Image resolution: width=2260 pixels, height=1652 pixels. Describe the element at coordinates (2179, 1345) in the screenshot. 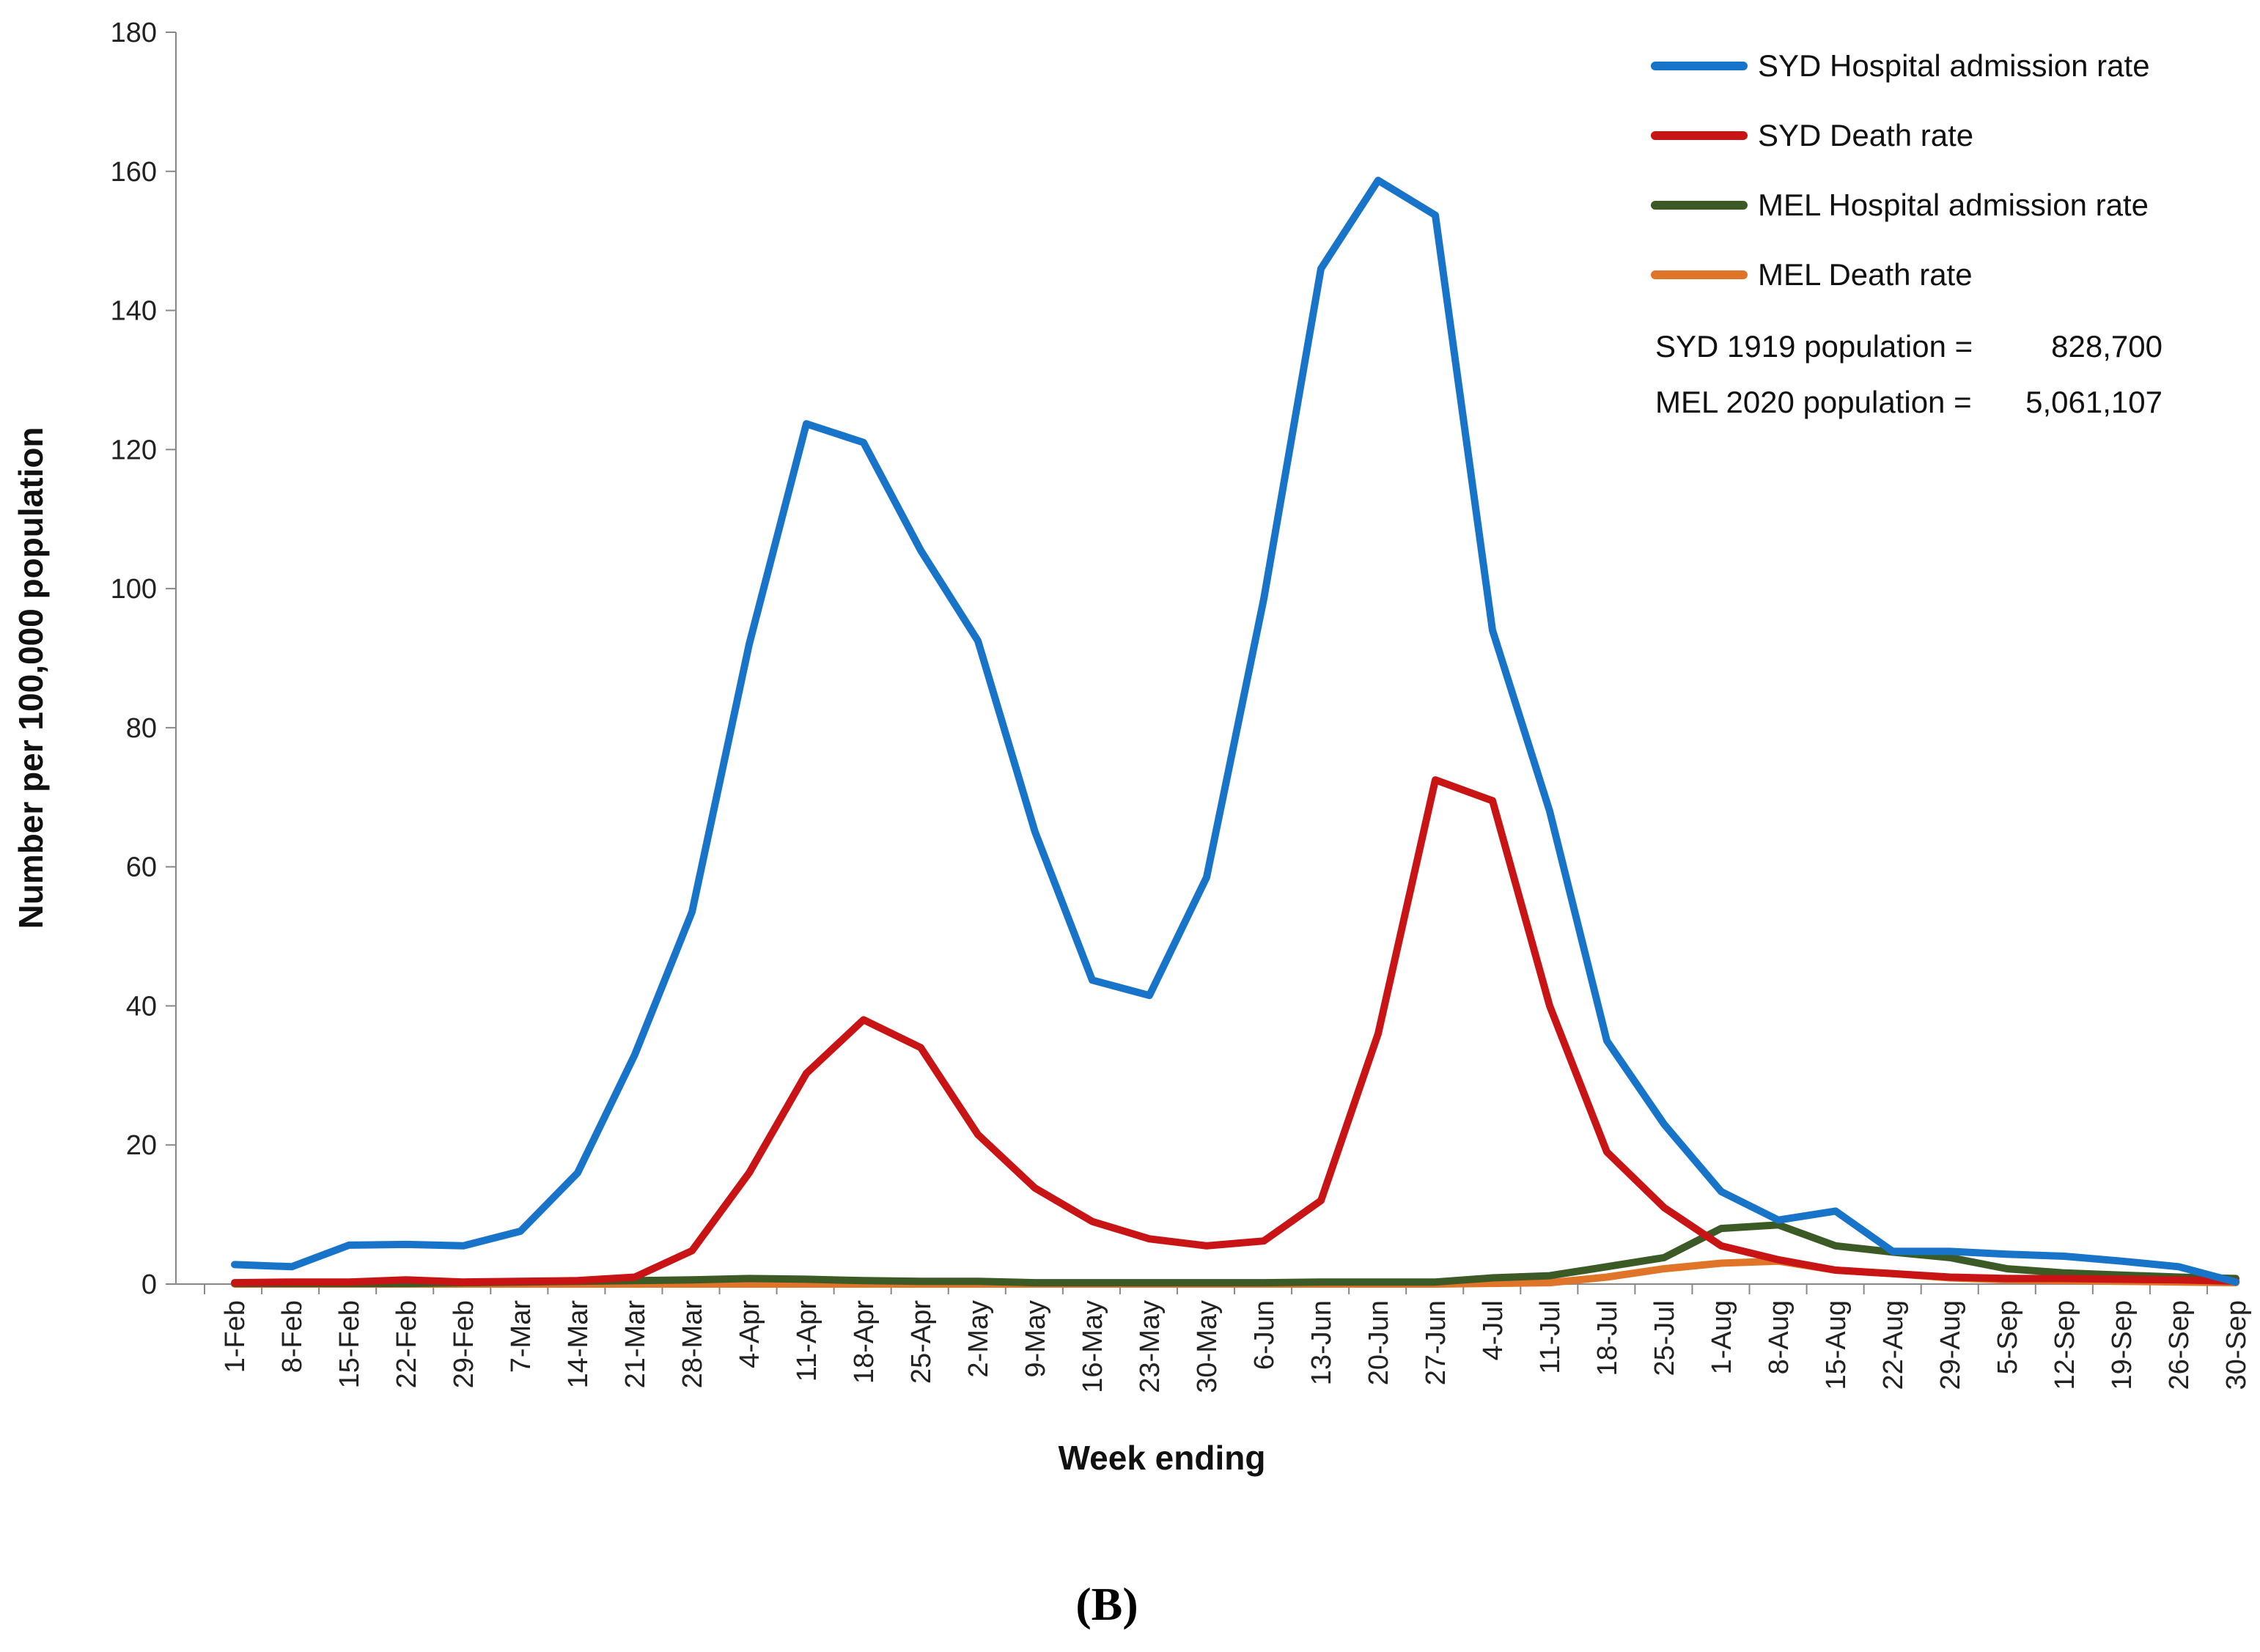

I see `x-tick-label: 26-Sep` at that location.